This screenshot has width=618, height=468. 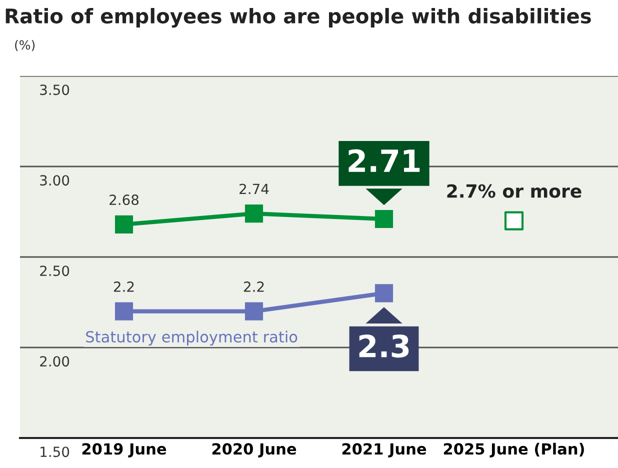 What do you see at coordinates (55, 180) in the screenshot?
I see `y-tick-label: 3.00` at bounding box center [55, 180].